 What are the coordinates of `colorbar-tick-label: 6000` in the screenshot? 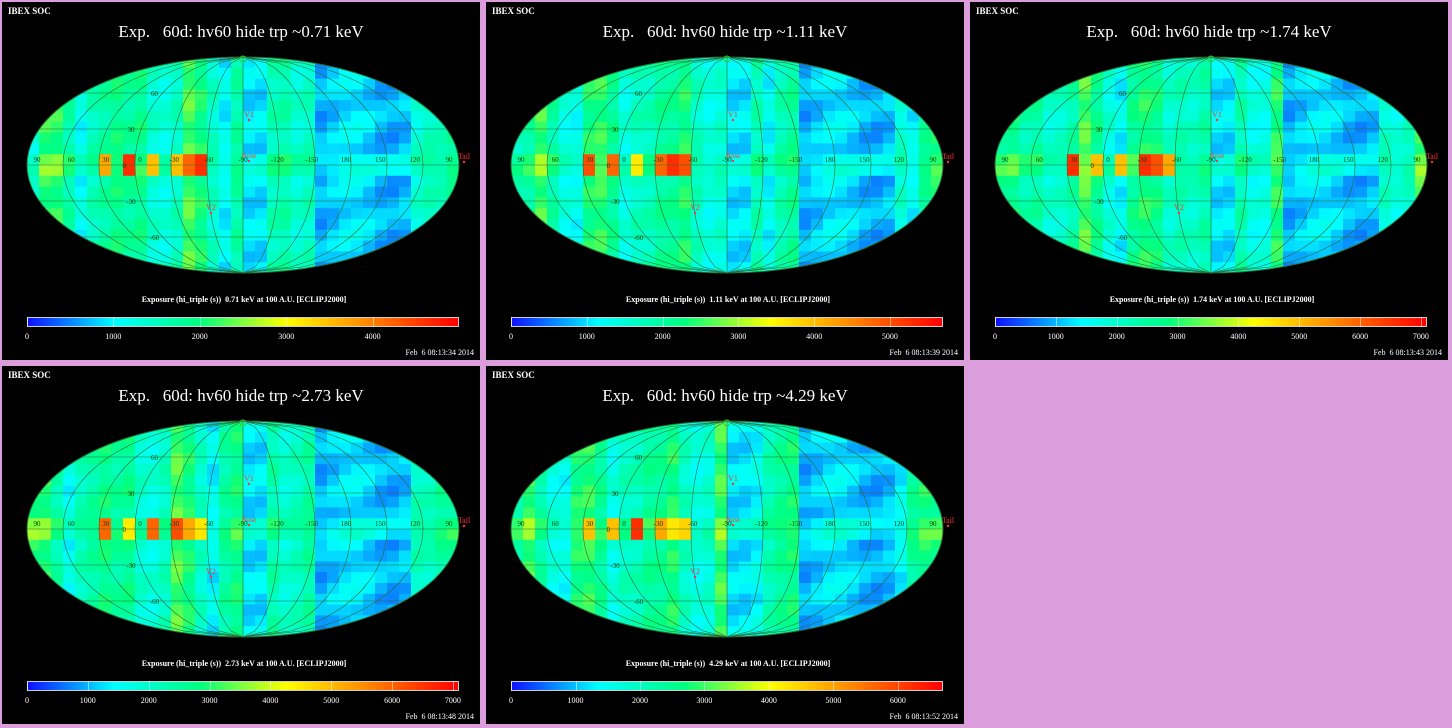 It's located at (1360, 336).